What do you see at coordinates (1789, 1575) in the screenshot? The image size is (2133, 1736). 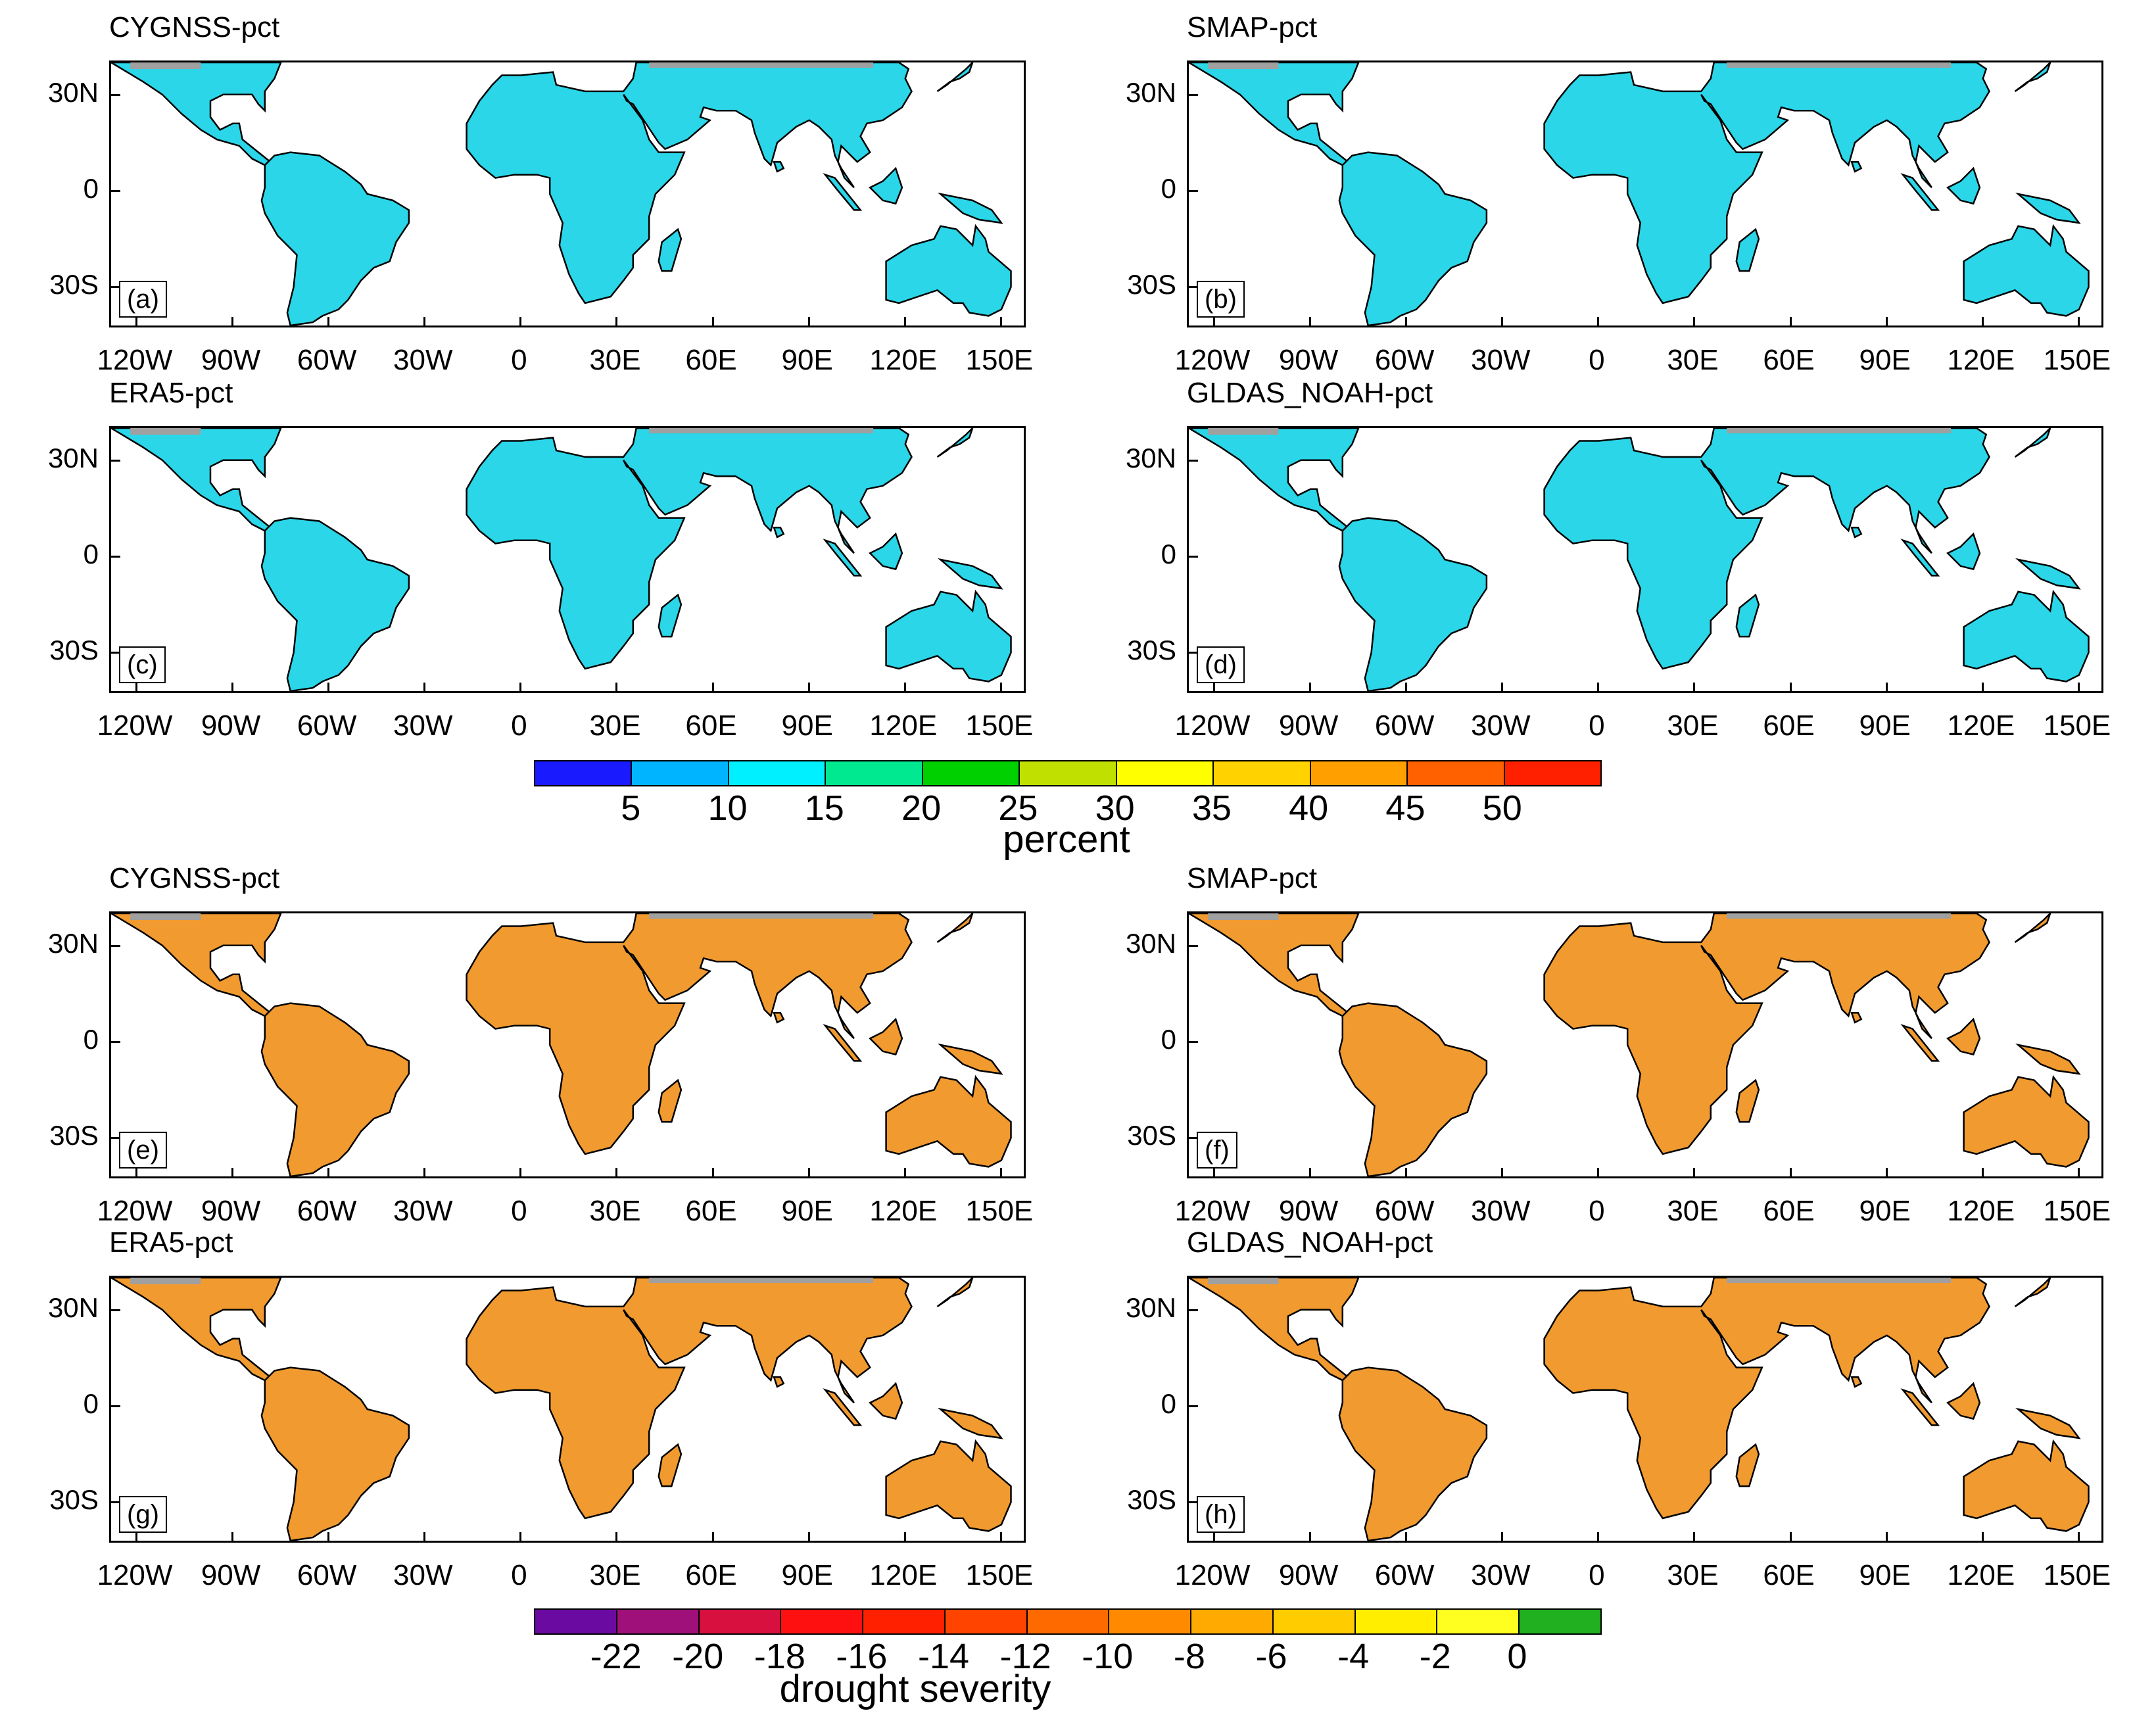 I see `lon-tick-label: 60E` at bounding box center [1789, 1575].